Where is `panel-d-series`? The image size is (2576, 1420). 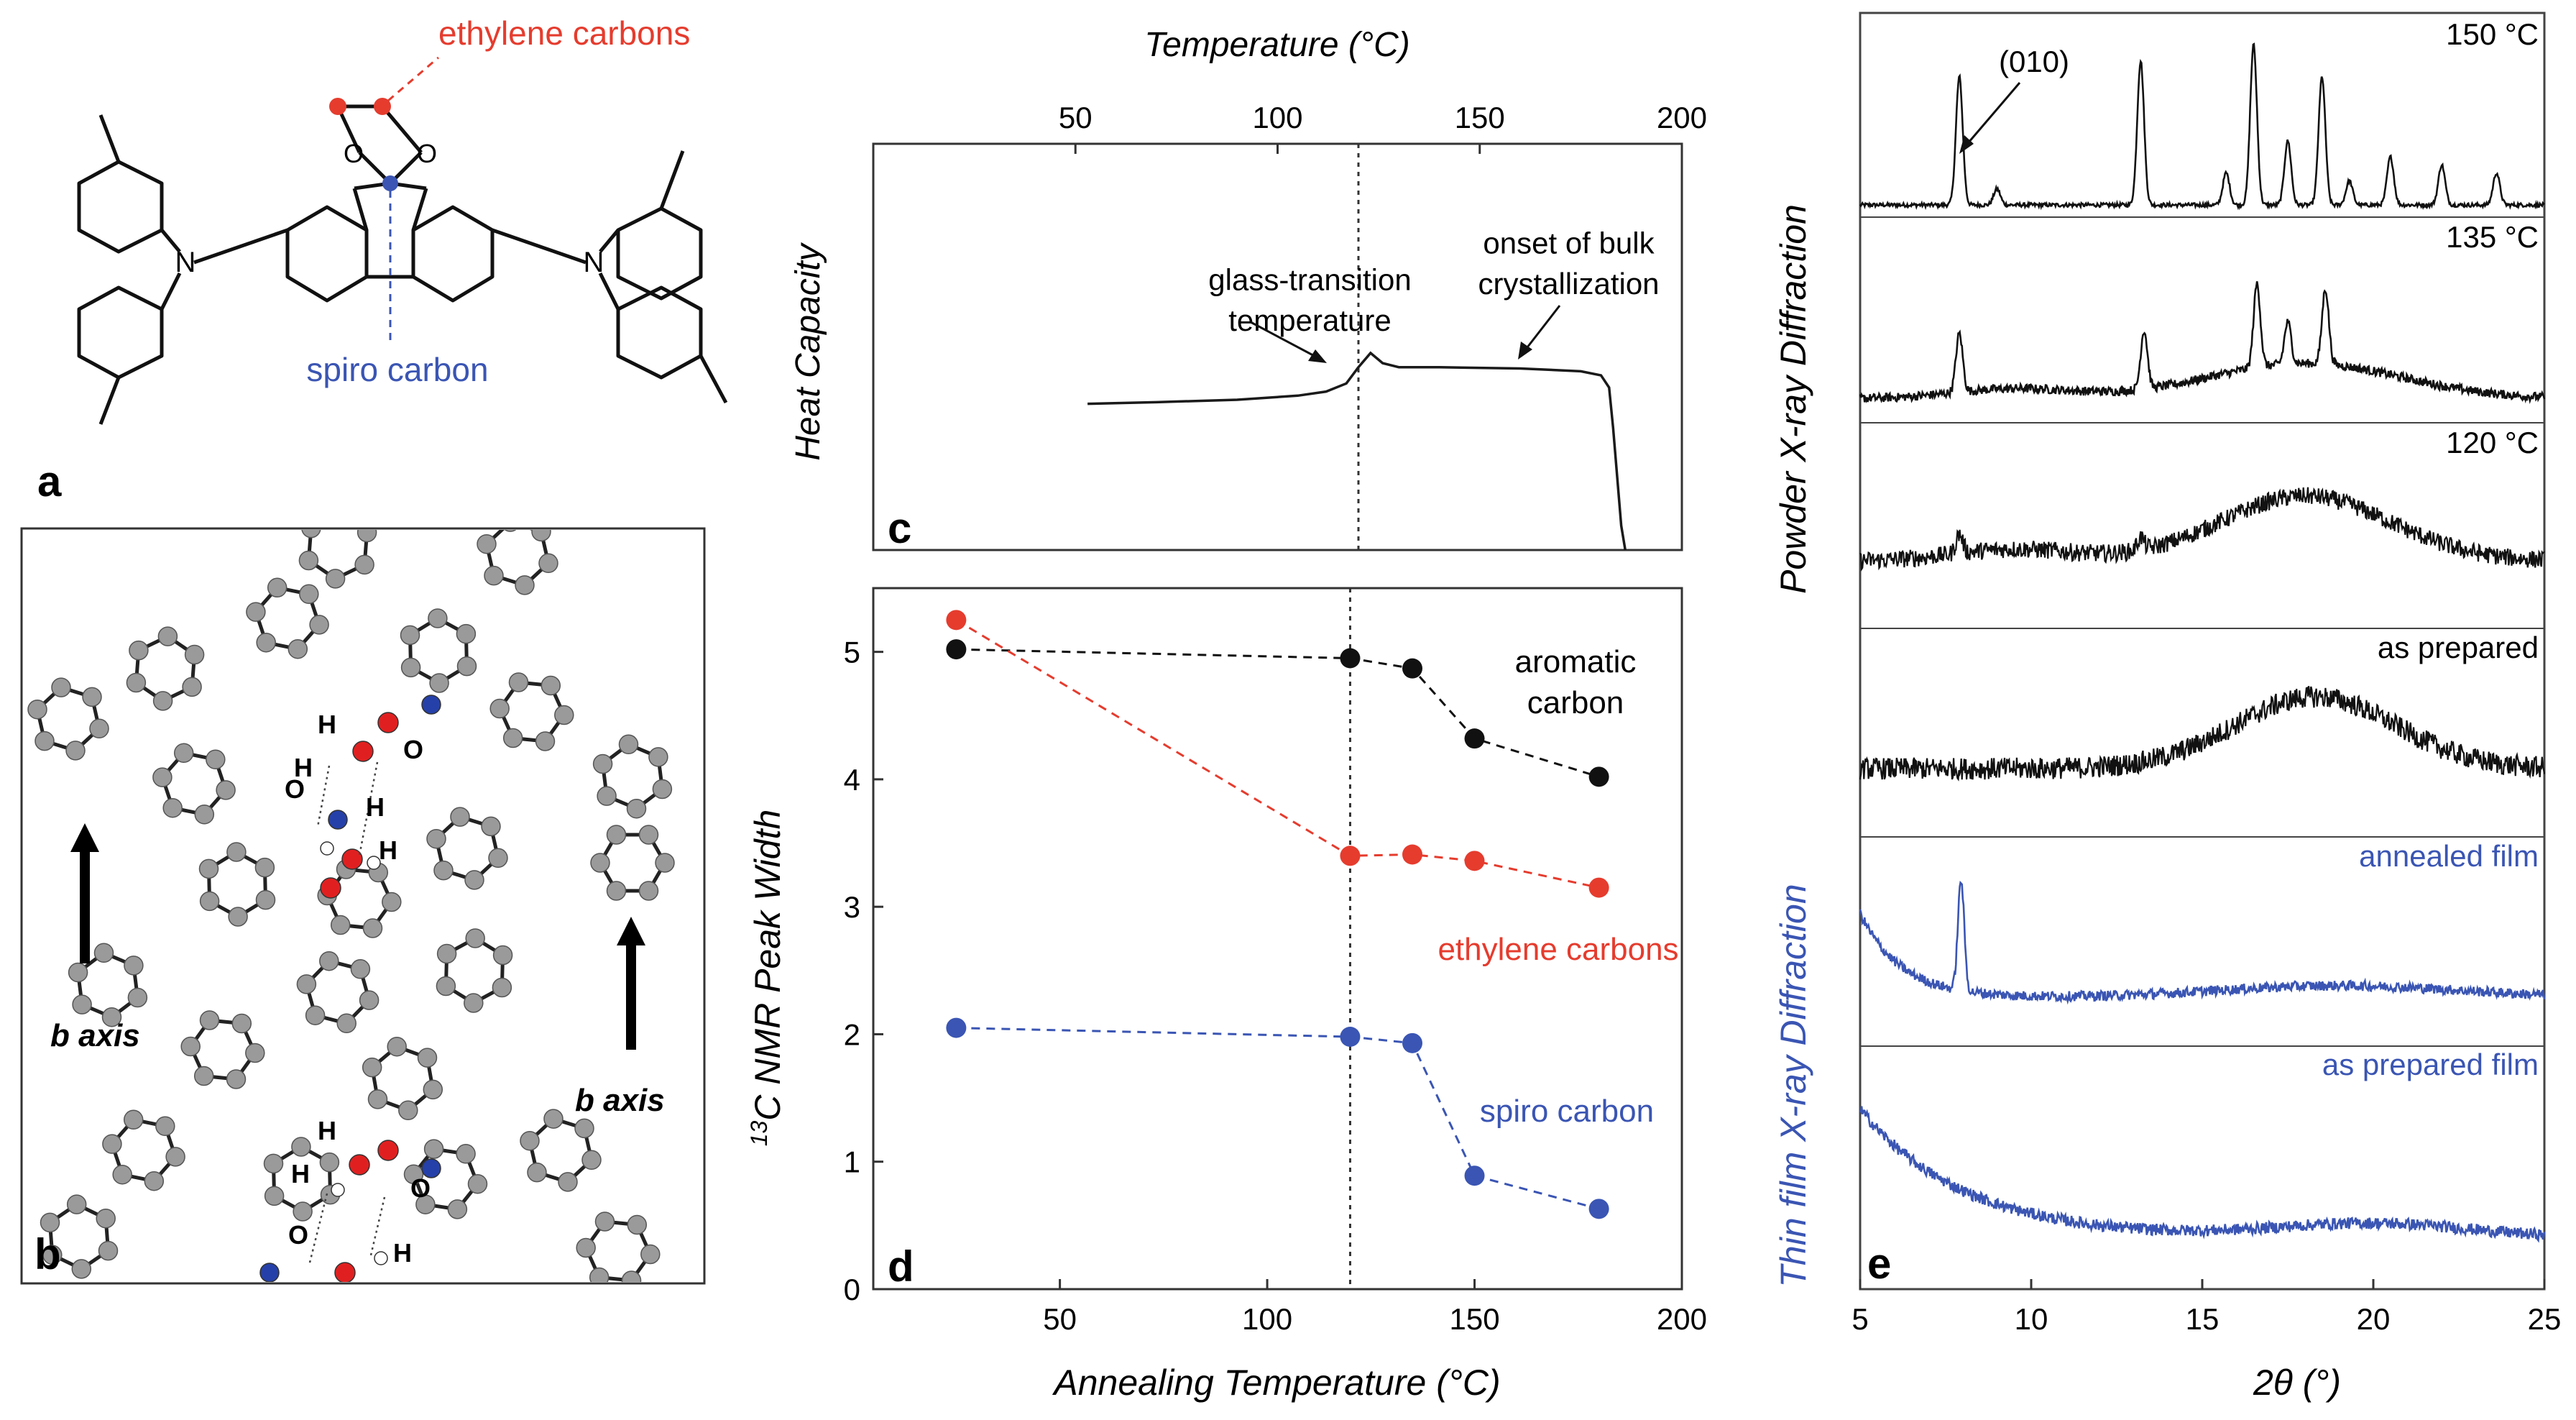 panel-d-series is located at coordinates (1277, 914).